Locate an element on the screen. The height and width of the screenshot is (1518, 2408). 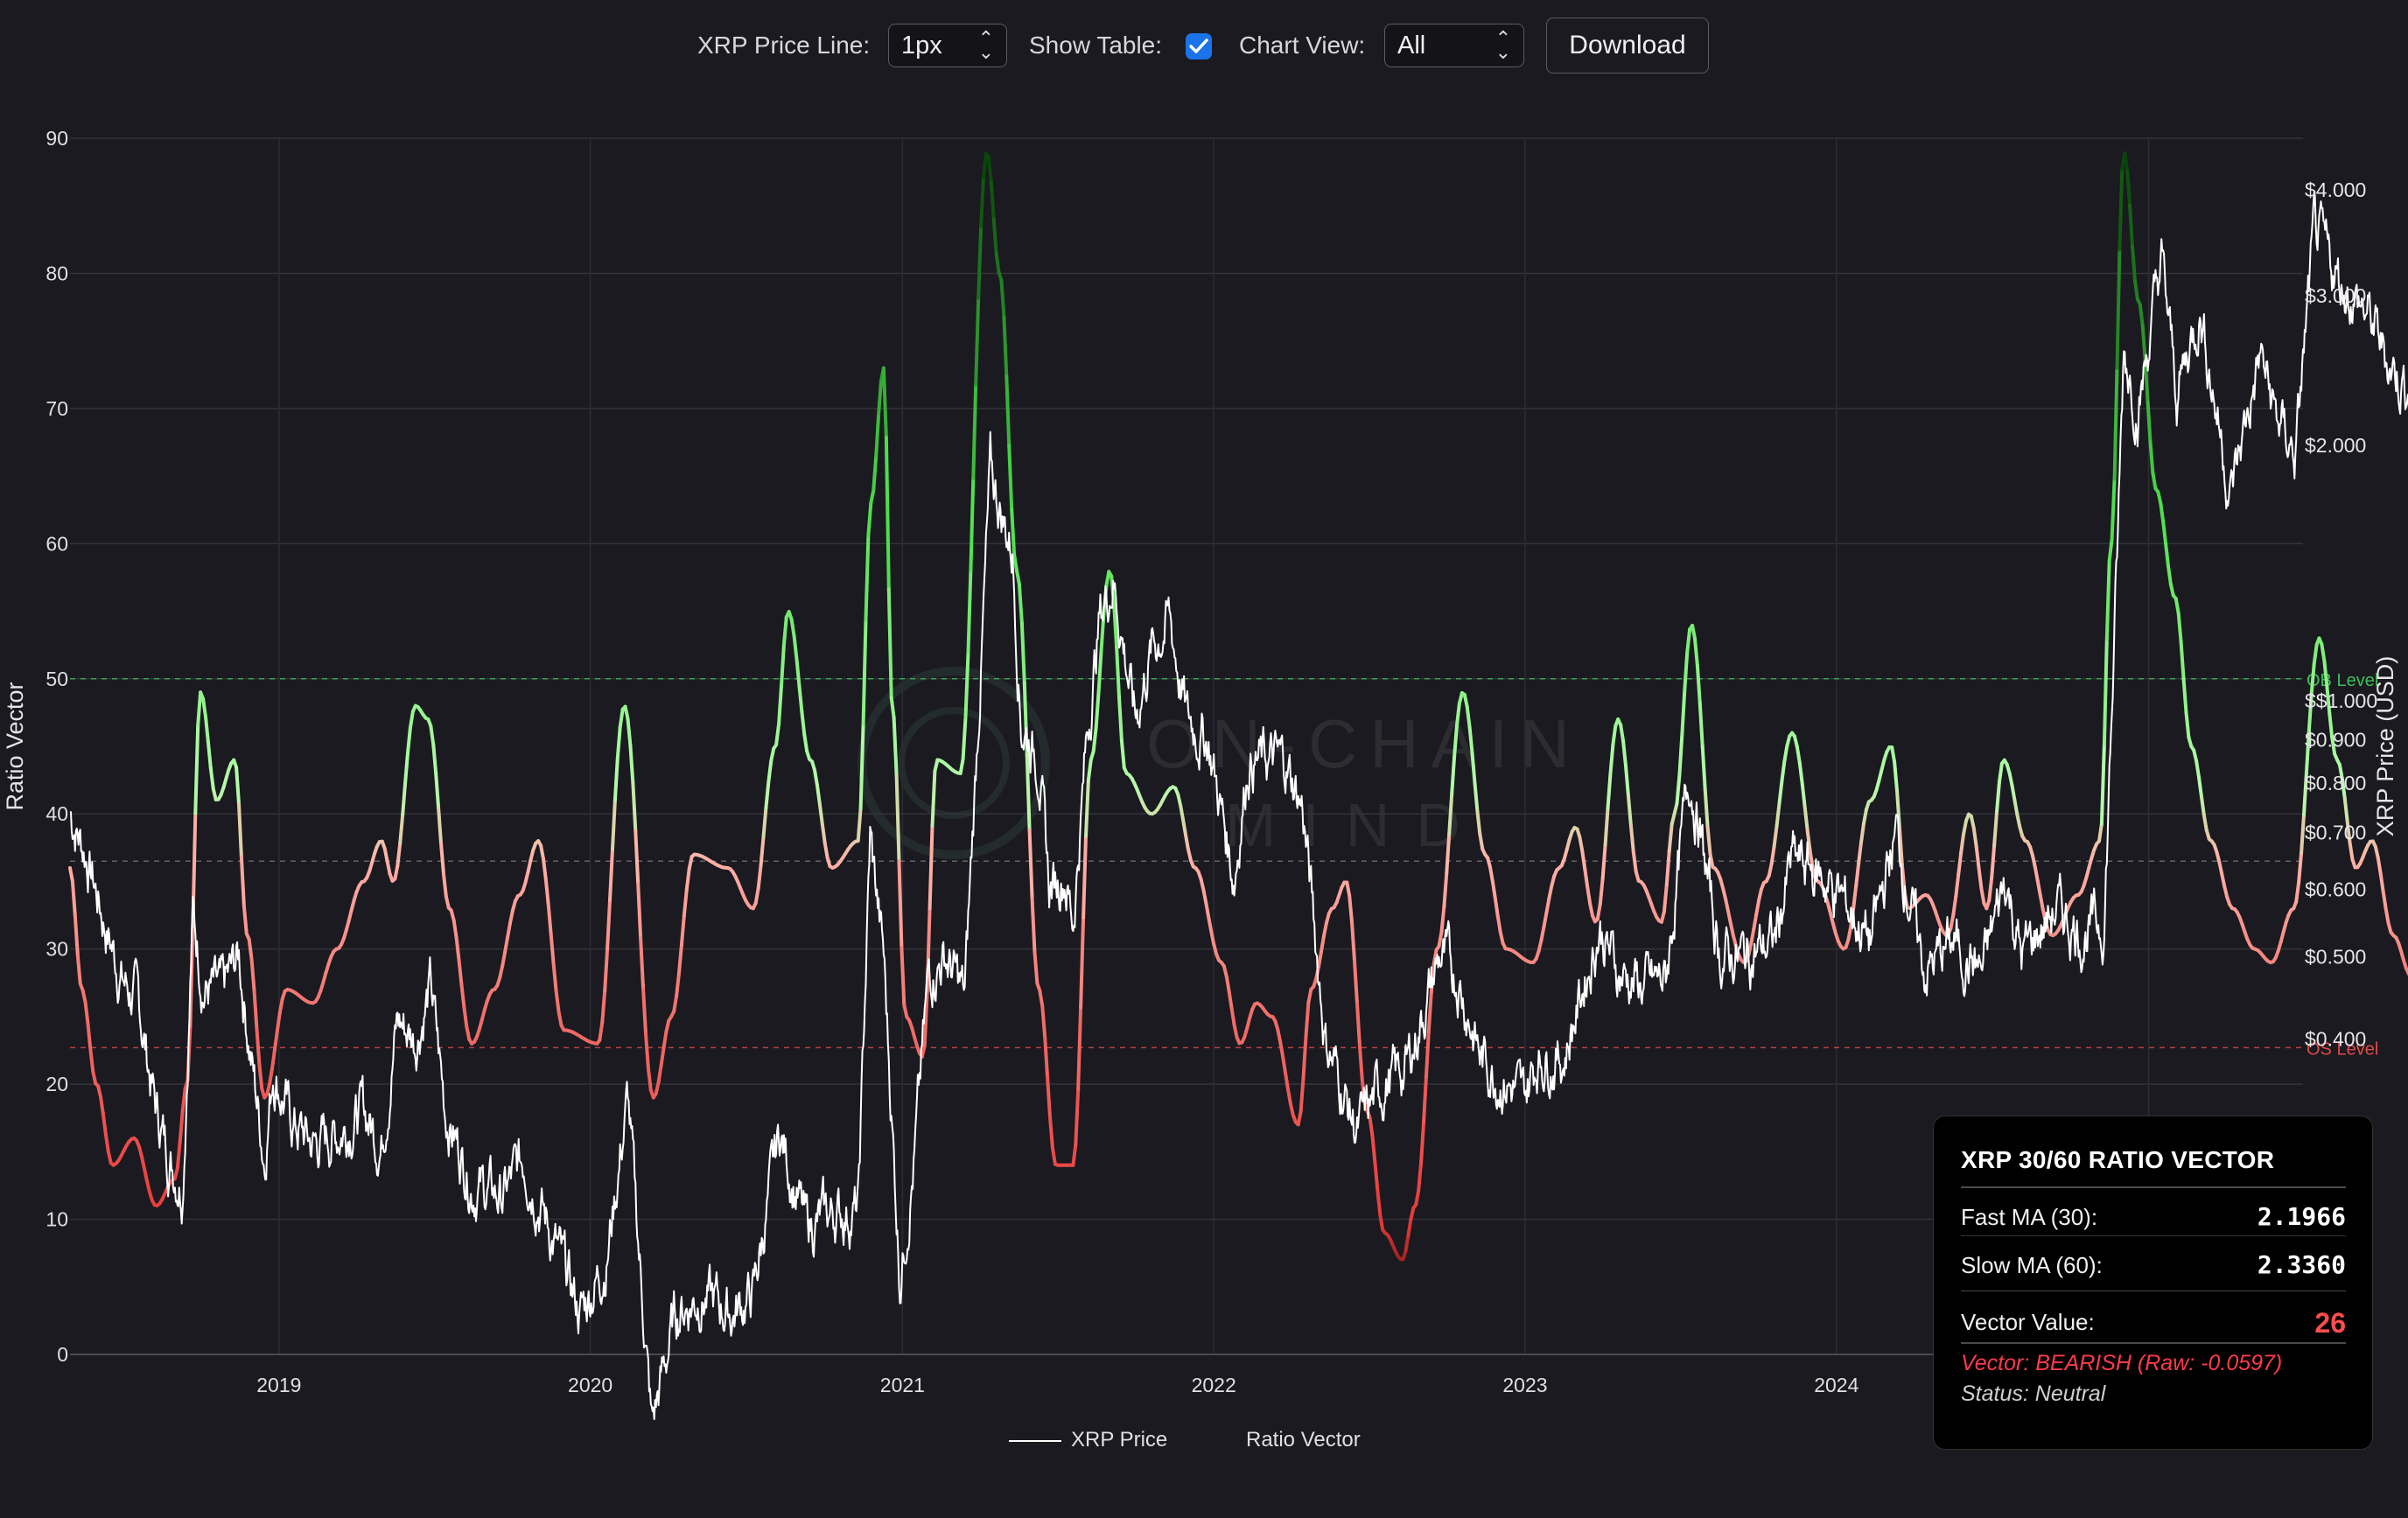
y-tick-left: 0 is located at coordinates (62, 1354).